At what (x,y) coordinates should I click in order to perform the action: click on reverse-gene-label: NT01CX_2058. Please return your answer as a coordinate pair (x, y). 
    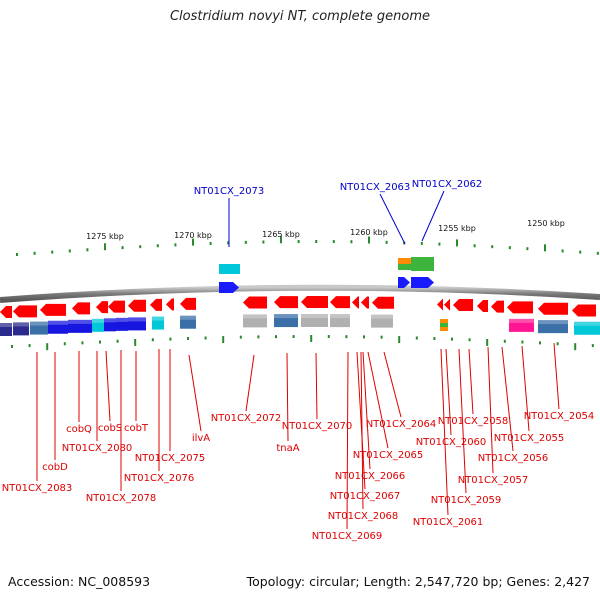
    Looking at the image, I should click on (473, 421).